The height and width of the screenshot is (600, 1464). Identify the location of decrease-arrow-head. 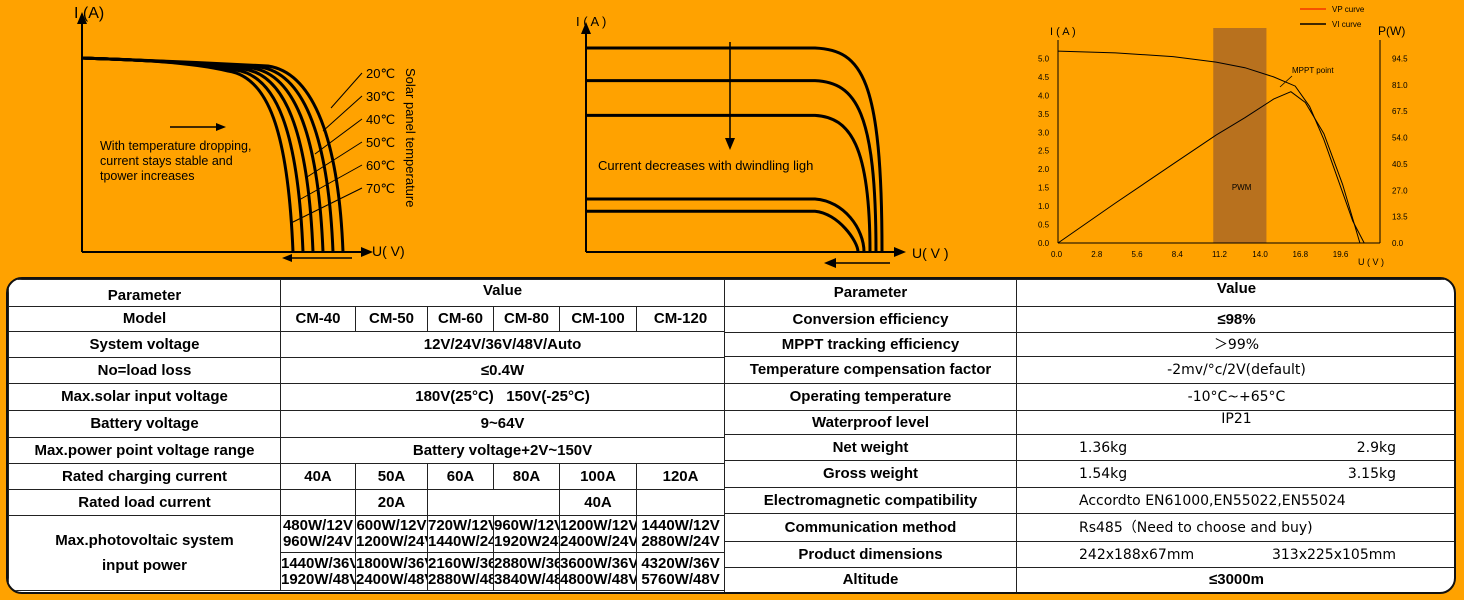
(730, 144).